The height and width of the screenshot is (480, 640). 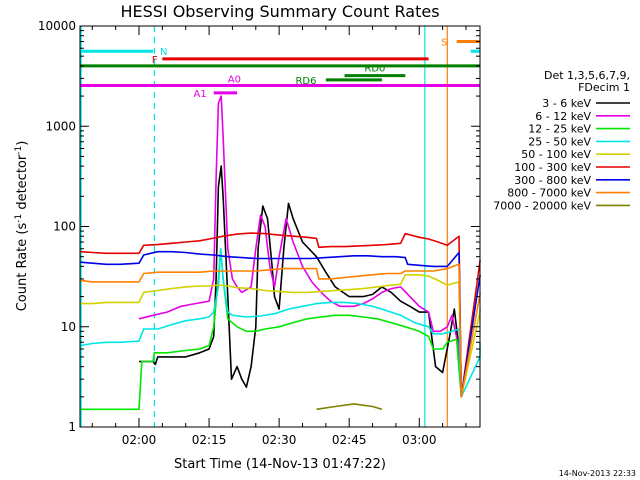 What do you see at coordinates (280, 69) in the screenshot?
I see `flag-bars: N S F RD0 RD6 A0 A1` at bounding box center [280, 69].